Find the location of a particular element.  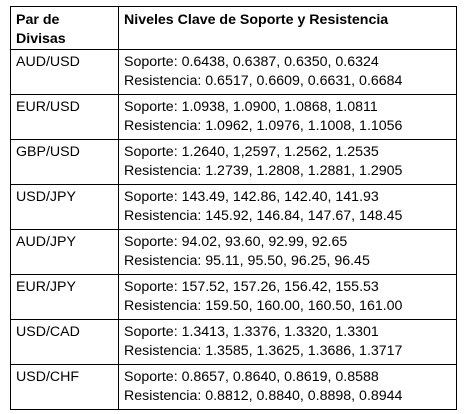

pair-cell: AUD/JPY is located at coordinates (64, 252).